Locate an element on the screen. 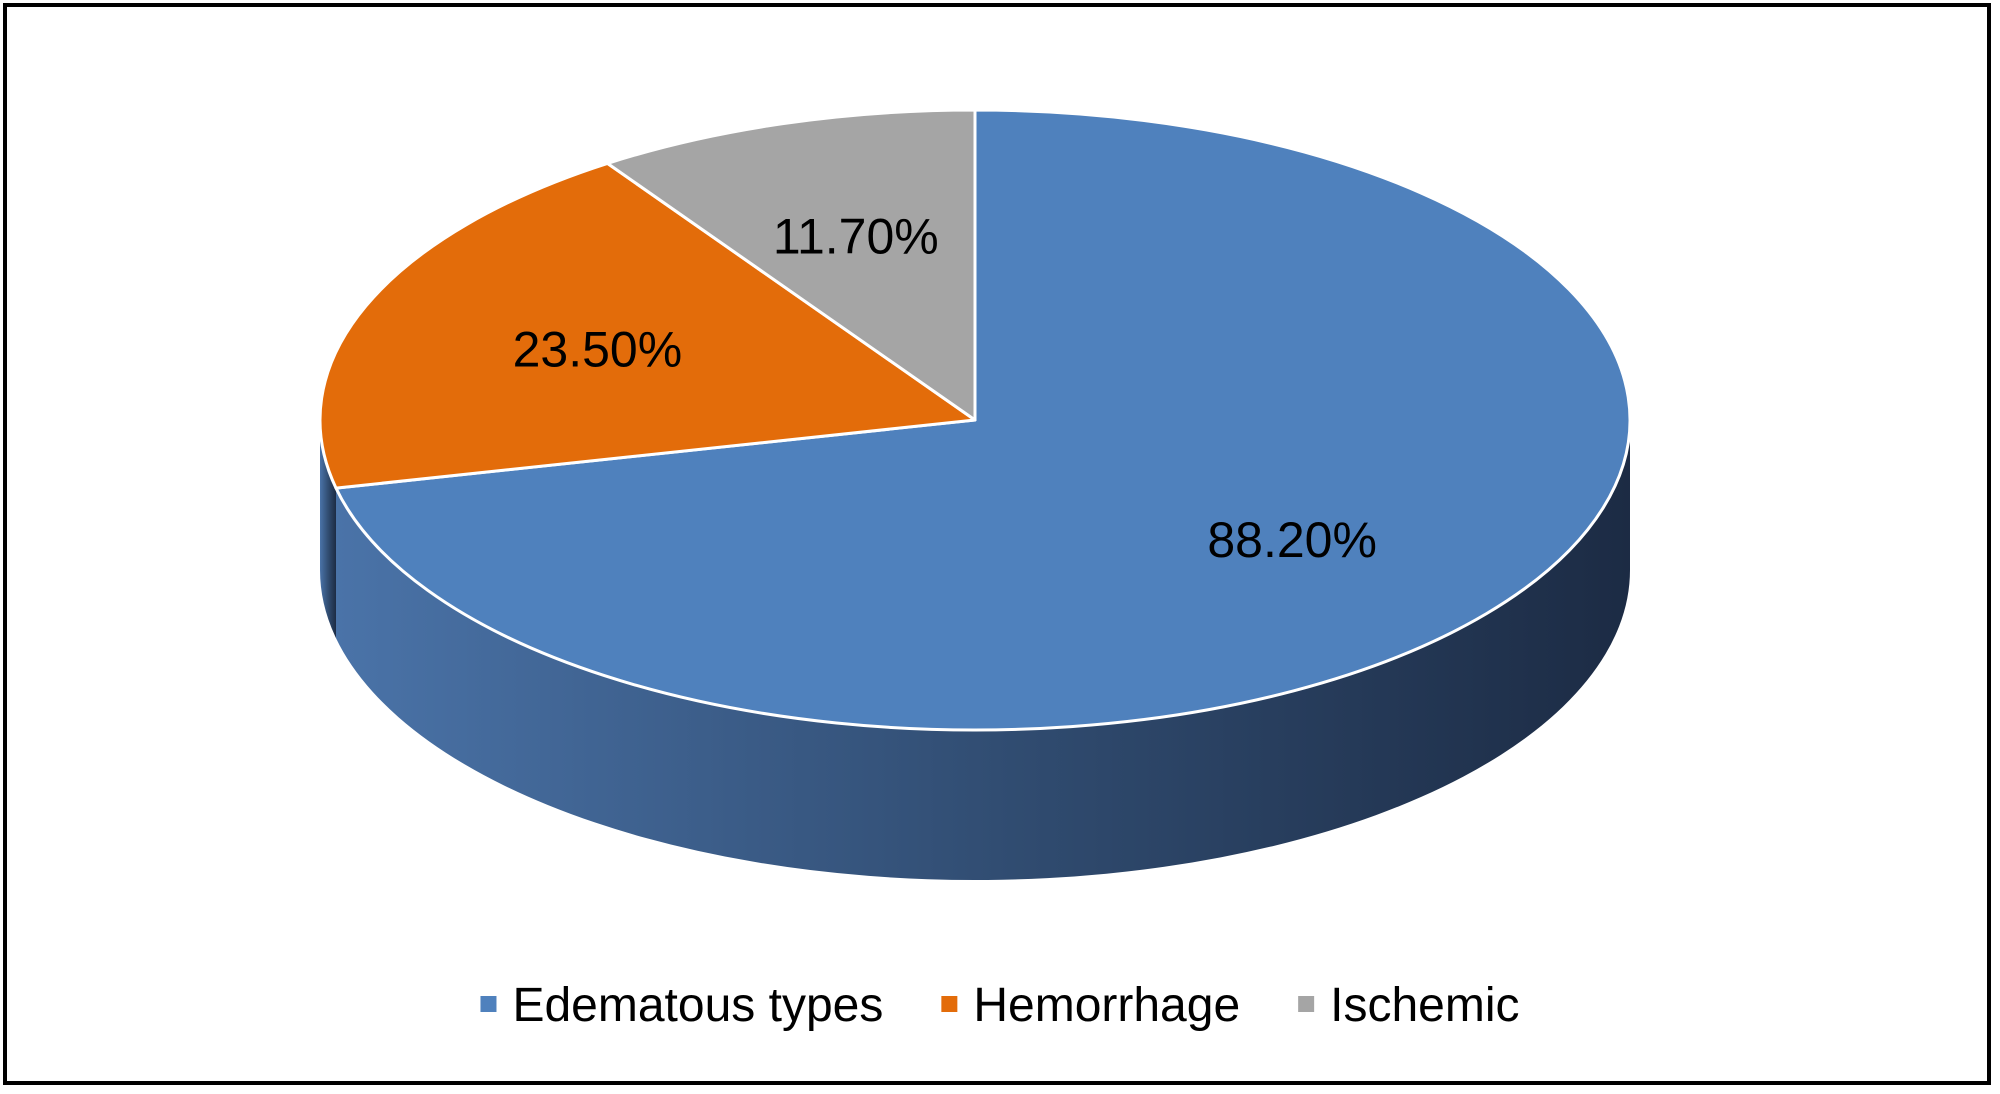  pie-slice-hemorrhage is located at coordinates (647, 325).